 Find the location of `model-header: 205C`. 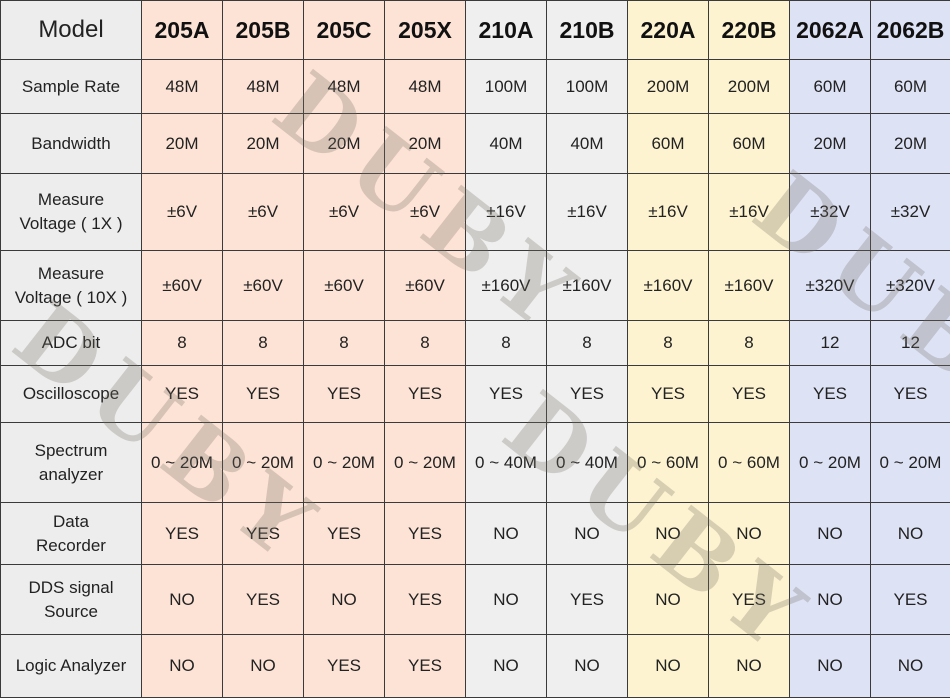

model-header: 205C is located at coordinates (344, 30).